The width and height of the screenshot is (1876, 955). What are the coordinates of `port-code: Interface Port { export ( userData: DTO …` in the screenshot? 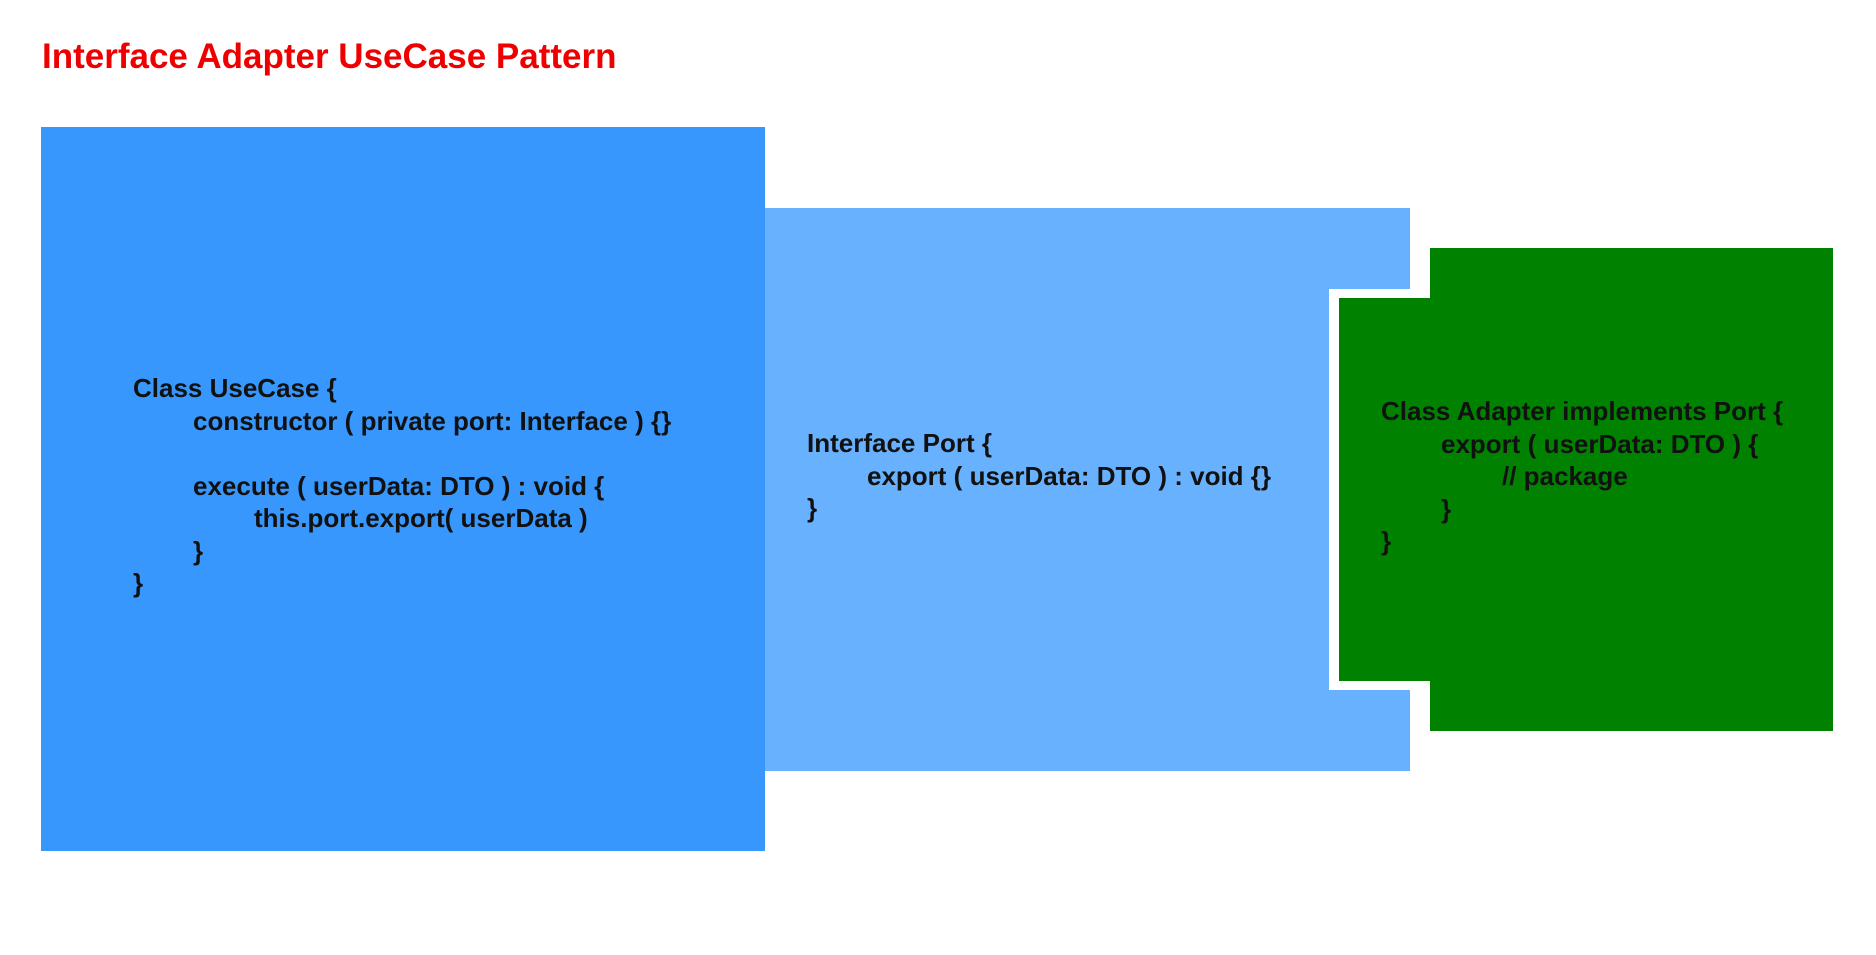 It's located at (1039, 476).